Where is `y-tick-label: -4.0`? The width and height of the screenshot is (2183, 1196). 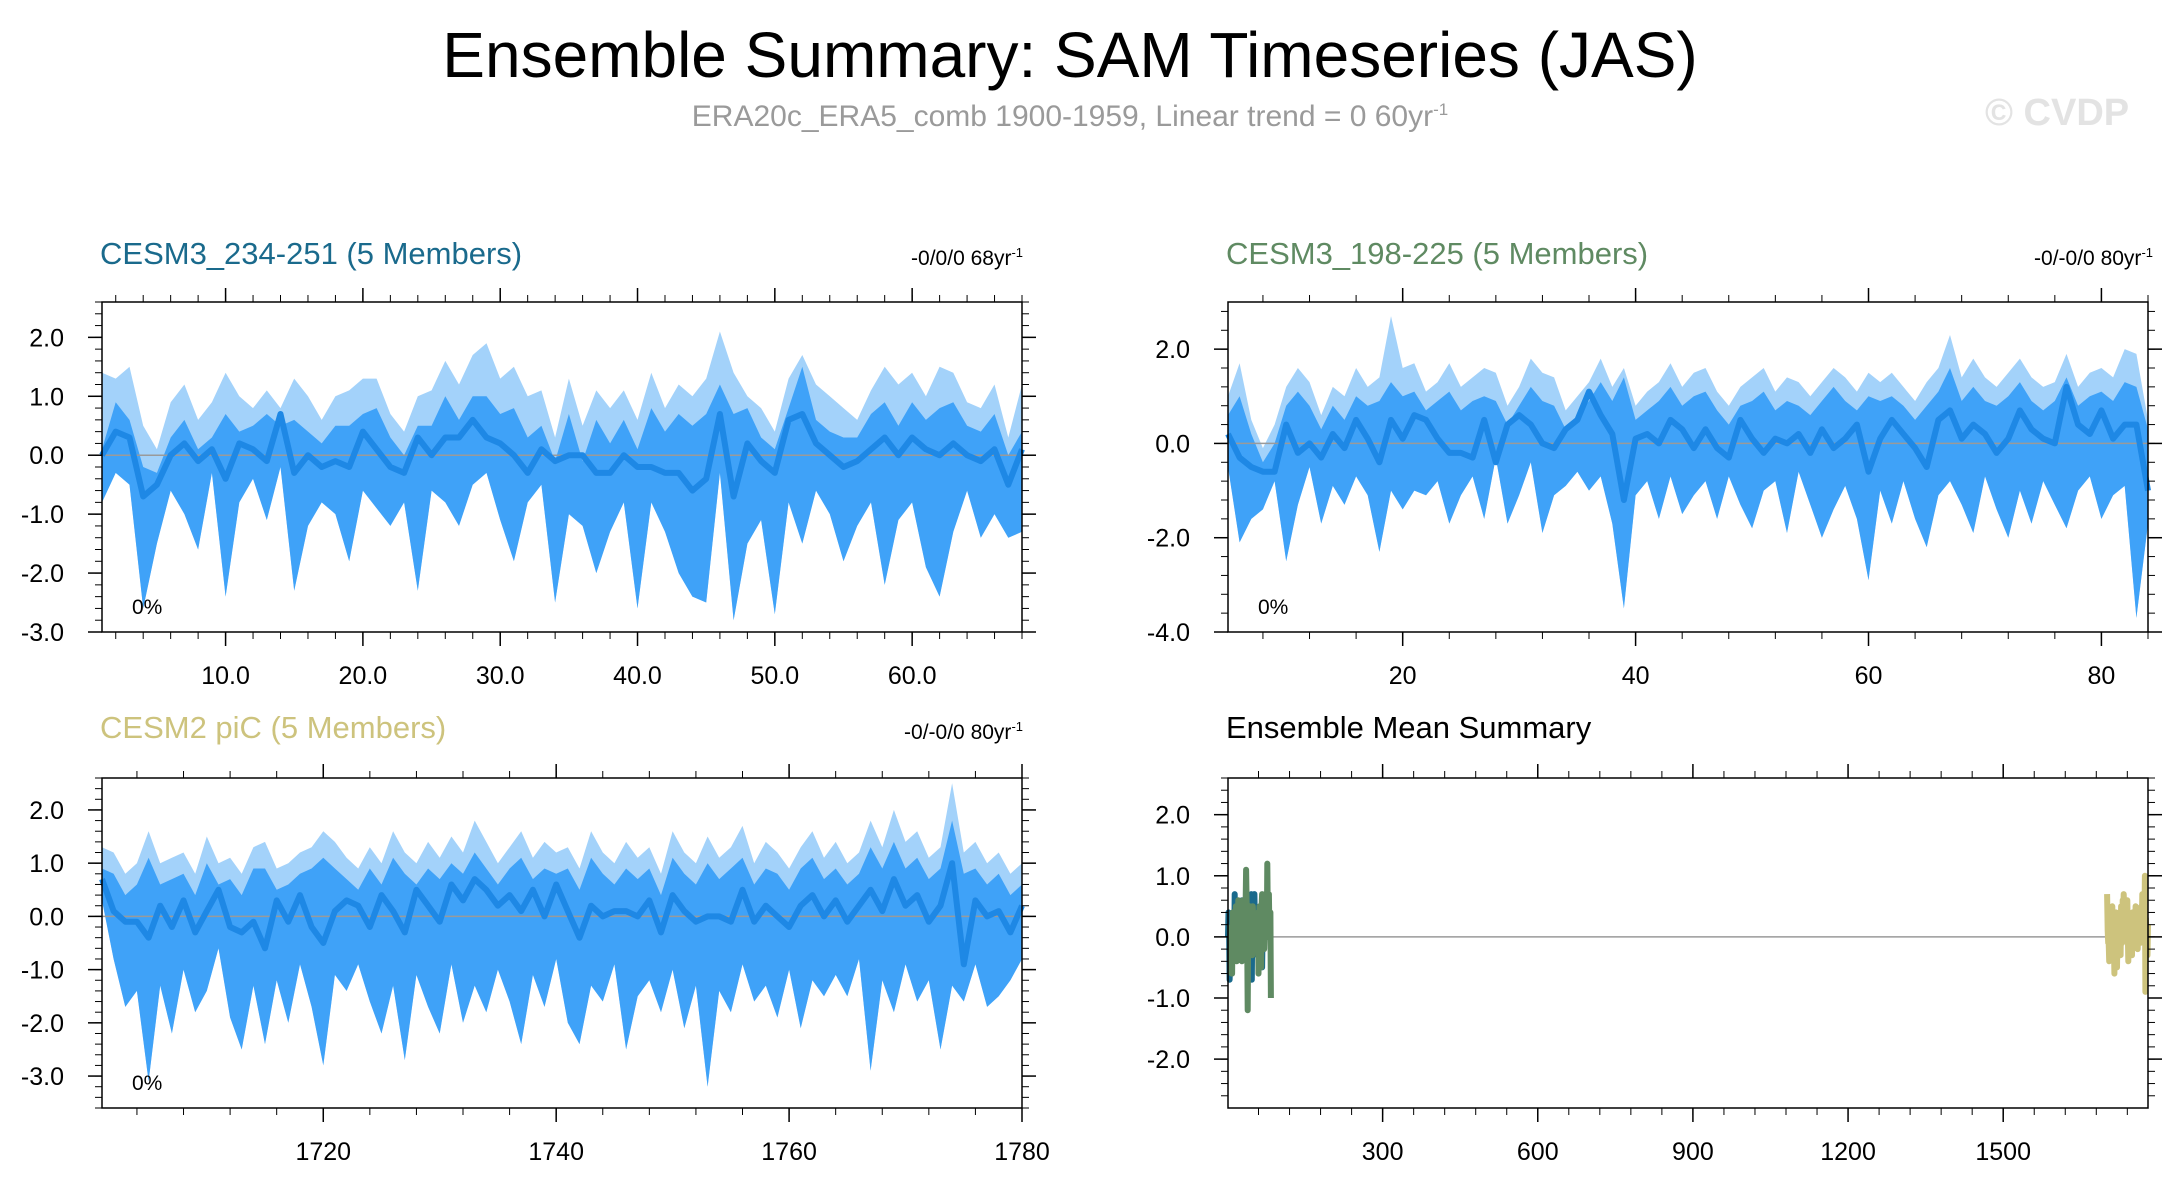 y-tick-label: -4.0 is located at coordinates (1168, 633).